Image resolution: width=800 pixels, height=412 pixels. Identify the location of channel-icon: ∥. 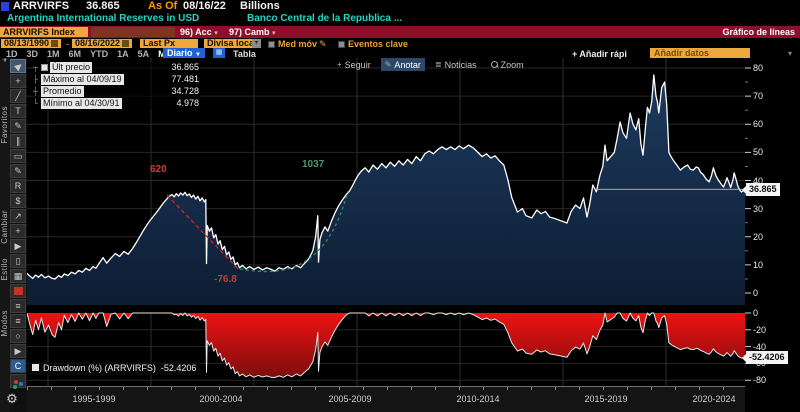
(18, 141).